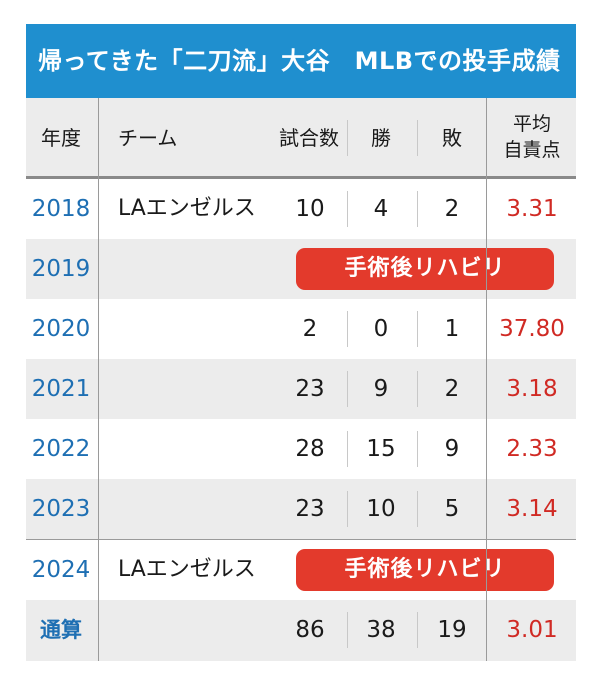 The image size is (600, 683). What do you see at coordinates (61, 209) in the screenshot?
I see `year-cell: 2018` at bounding box center [61, 209].